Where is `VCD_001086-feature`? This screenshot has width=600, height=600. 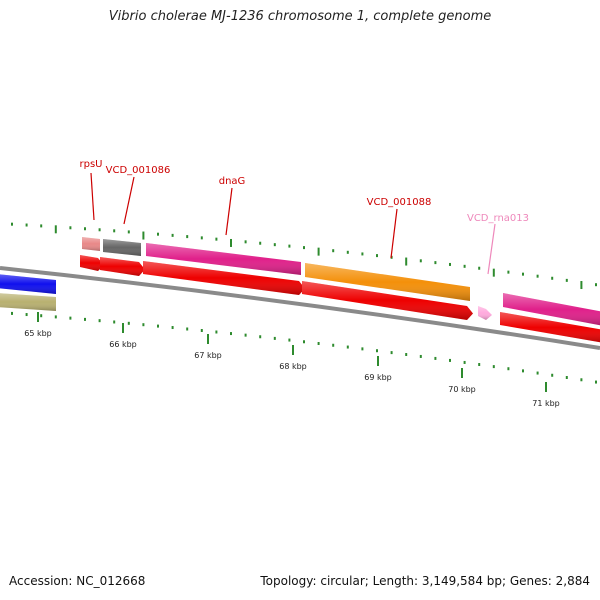
VCD_001086-feature is located at coordinates (122, 247).